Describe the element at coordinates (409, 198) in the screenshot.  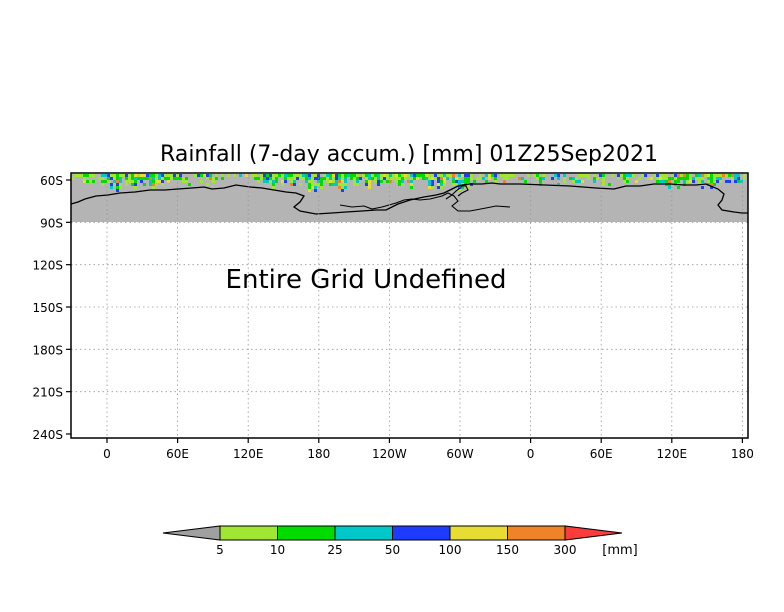
I see `antarctic-rainfall-band` at that location.